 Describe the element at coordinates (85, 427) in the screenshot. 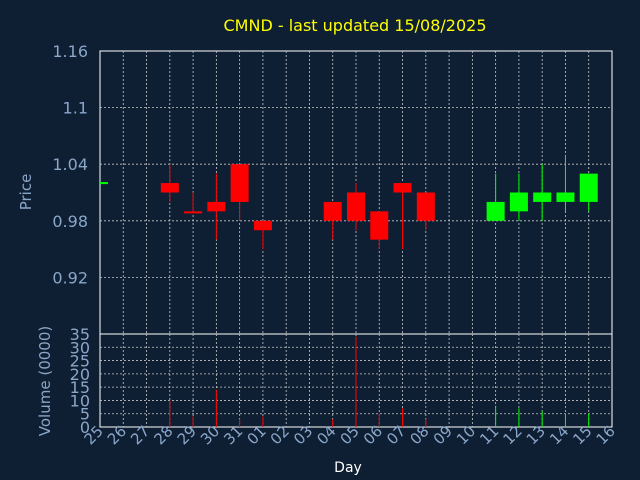

I see `volume-tick-label: 0` at that location.